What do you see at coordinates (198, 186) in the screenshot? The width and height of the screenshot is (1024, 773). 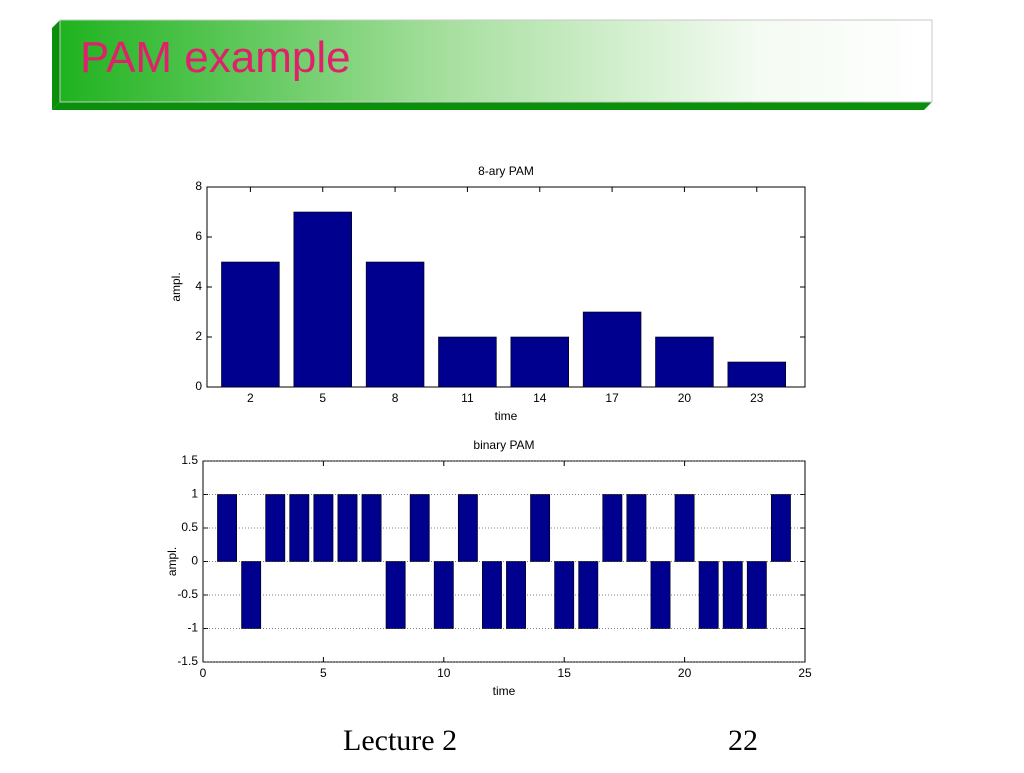 I see `y-tick-label: 8` at bounding box center [198, 186].